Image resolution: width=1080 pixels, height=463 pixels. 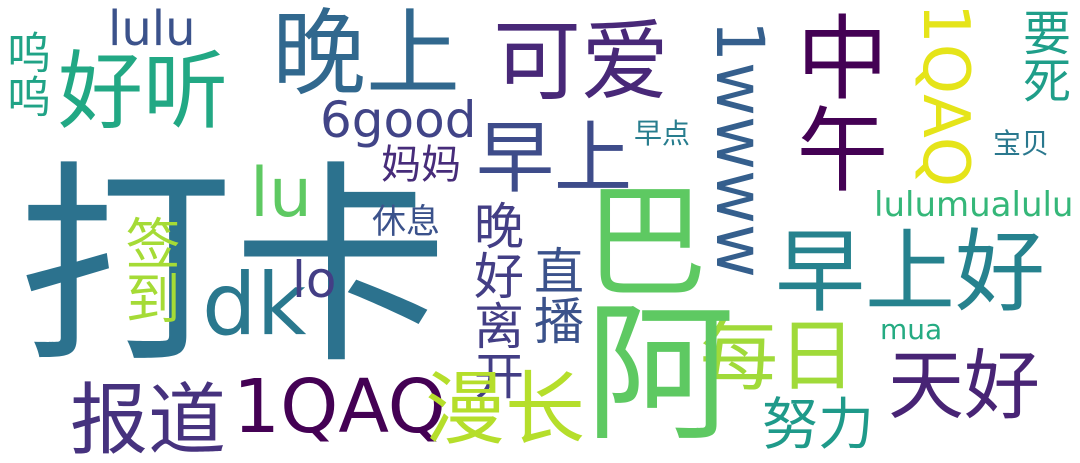 What do you see at coordinates (834, 102) in the screenshot?
I see `word-zhongwu: 中午` at bounding box center [834, 102].